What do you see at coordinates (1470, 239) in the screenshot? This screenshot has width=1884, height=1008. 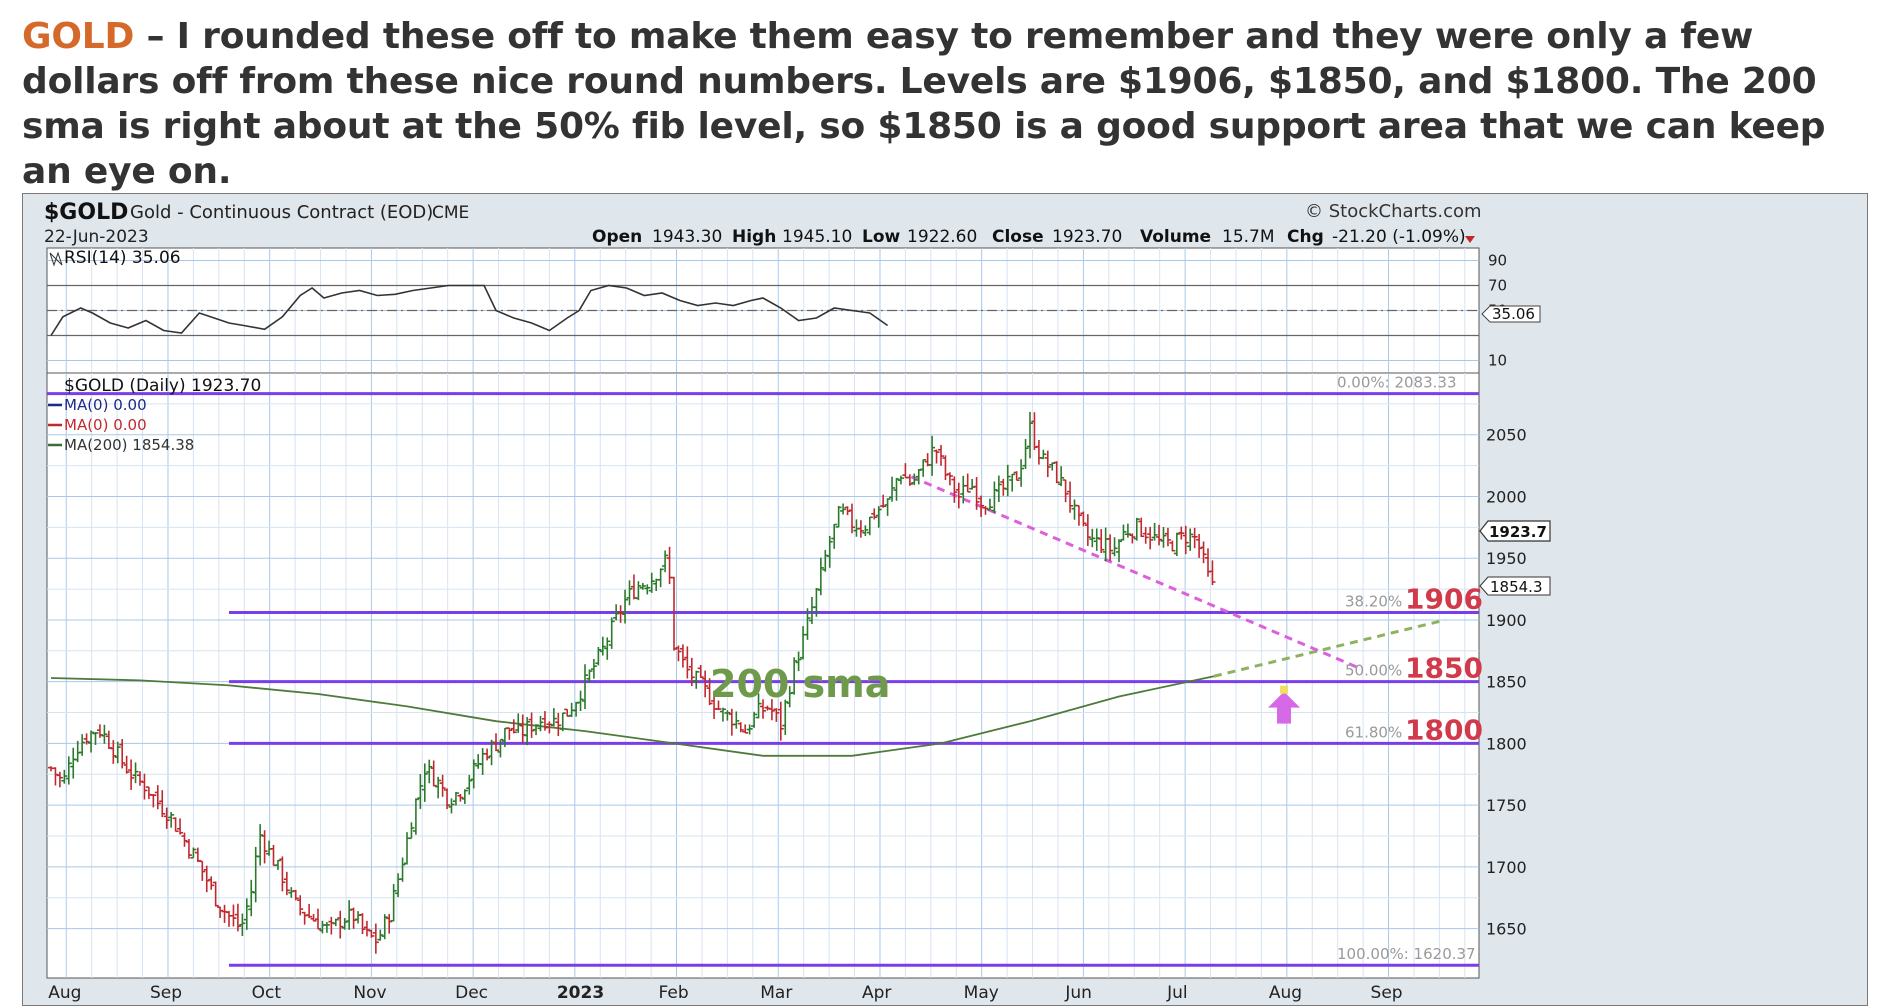 I see `down-triangle-icon` at bounding box center [1470, 239].